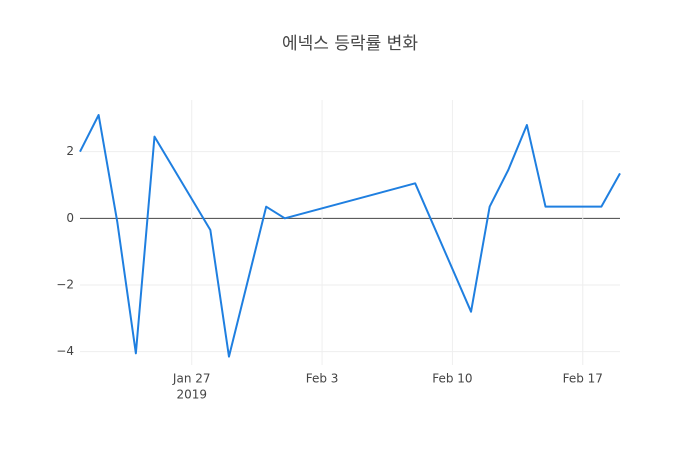  What do you see at coordinates (65, 351) in the screenshot?
I see `y-tick-label: −4` at bounding box center [65, 351].